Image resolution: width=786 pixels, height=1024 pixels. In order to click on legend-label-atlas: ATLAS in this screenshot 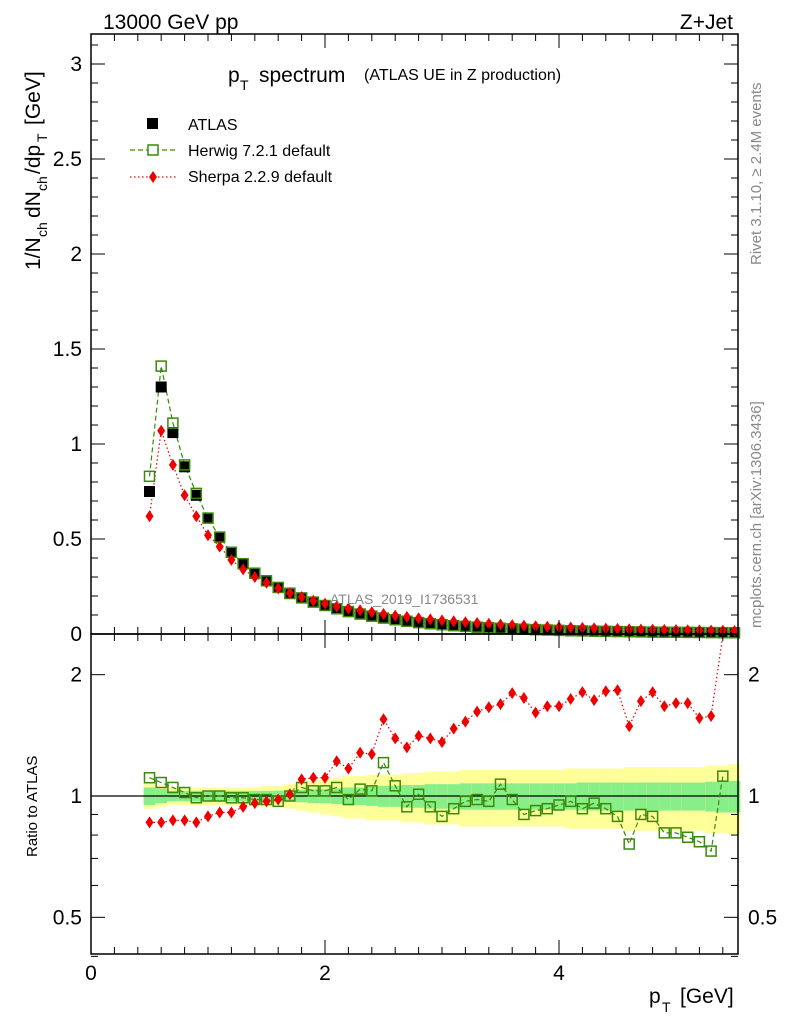, I will do `click(213, 125)`.